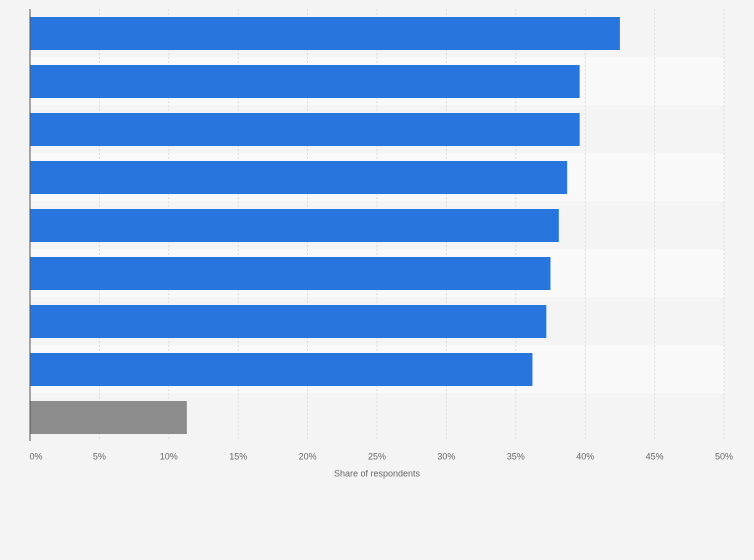  What do you see at coordinates (308, 456) in the screenshot?
I see `x-tick-label: 20%` at bounding box center [308, 456].